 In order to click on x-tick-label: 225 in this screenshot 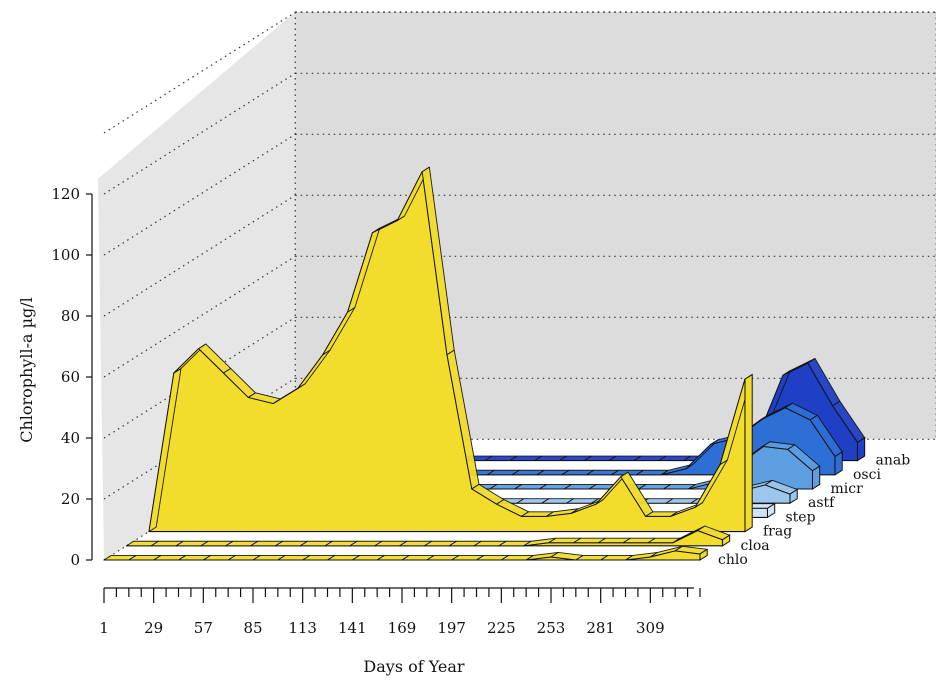, I will do `click(501, 628)`.